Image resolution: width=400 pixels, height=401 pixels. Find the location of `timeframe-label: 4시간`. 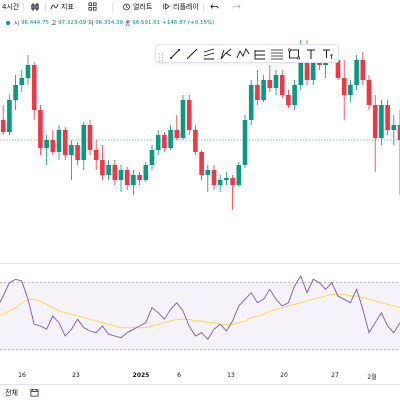

timeframe-label: 4시간 is located at coordinates (11, 7).